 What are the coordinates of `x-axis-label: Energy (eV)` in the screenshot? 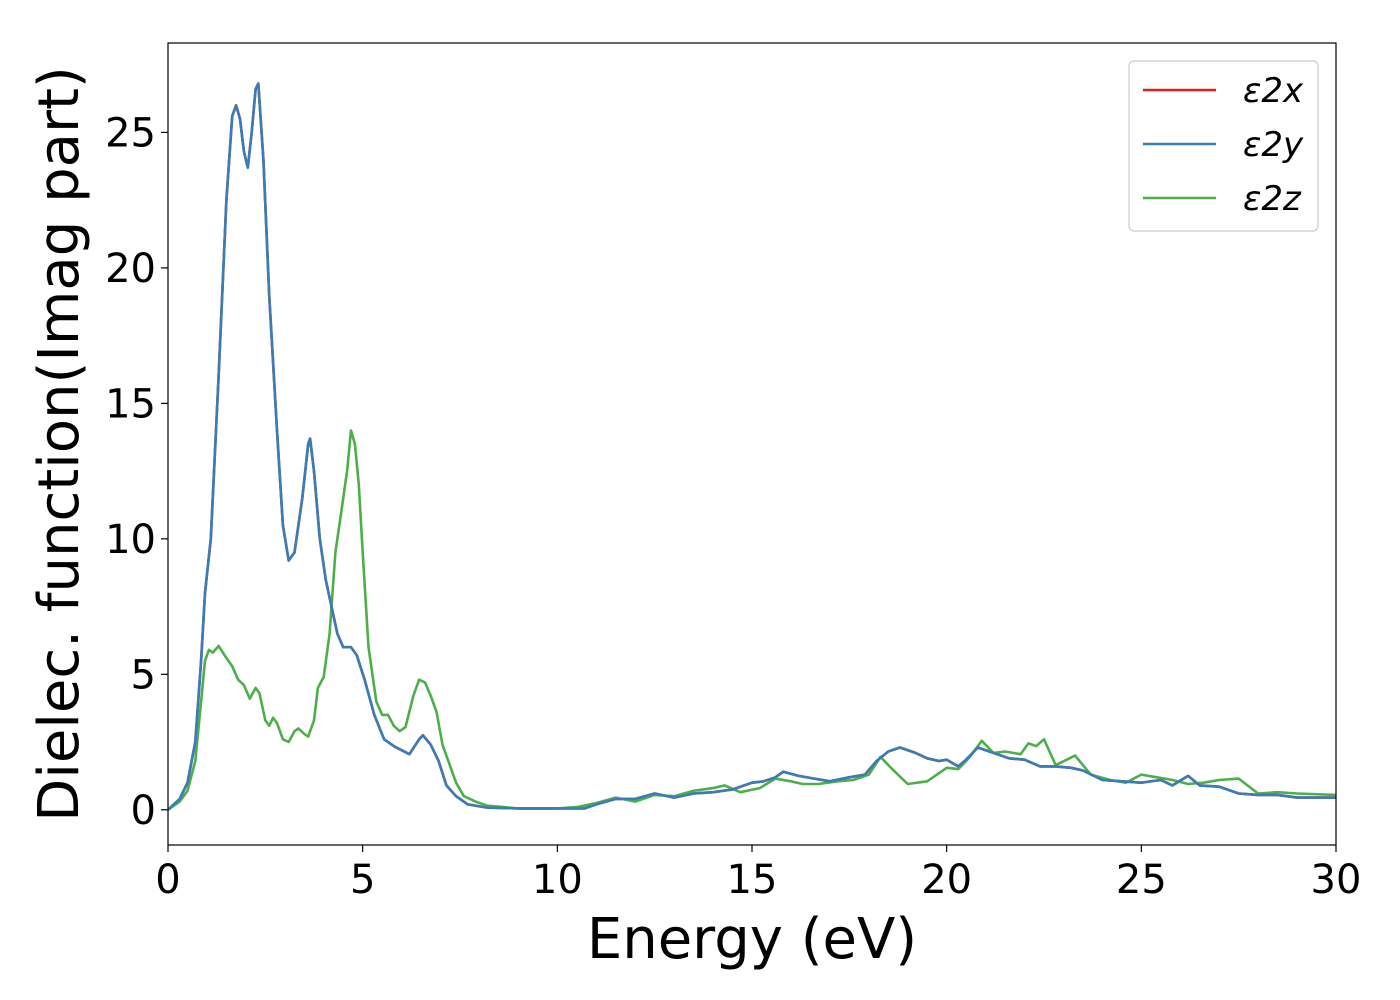 It's located at (752, 939).